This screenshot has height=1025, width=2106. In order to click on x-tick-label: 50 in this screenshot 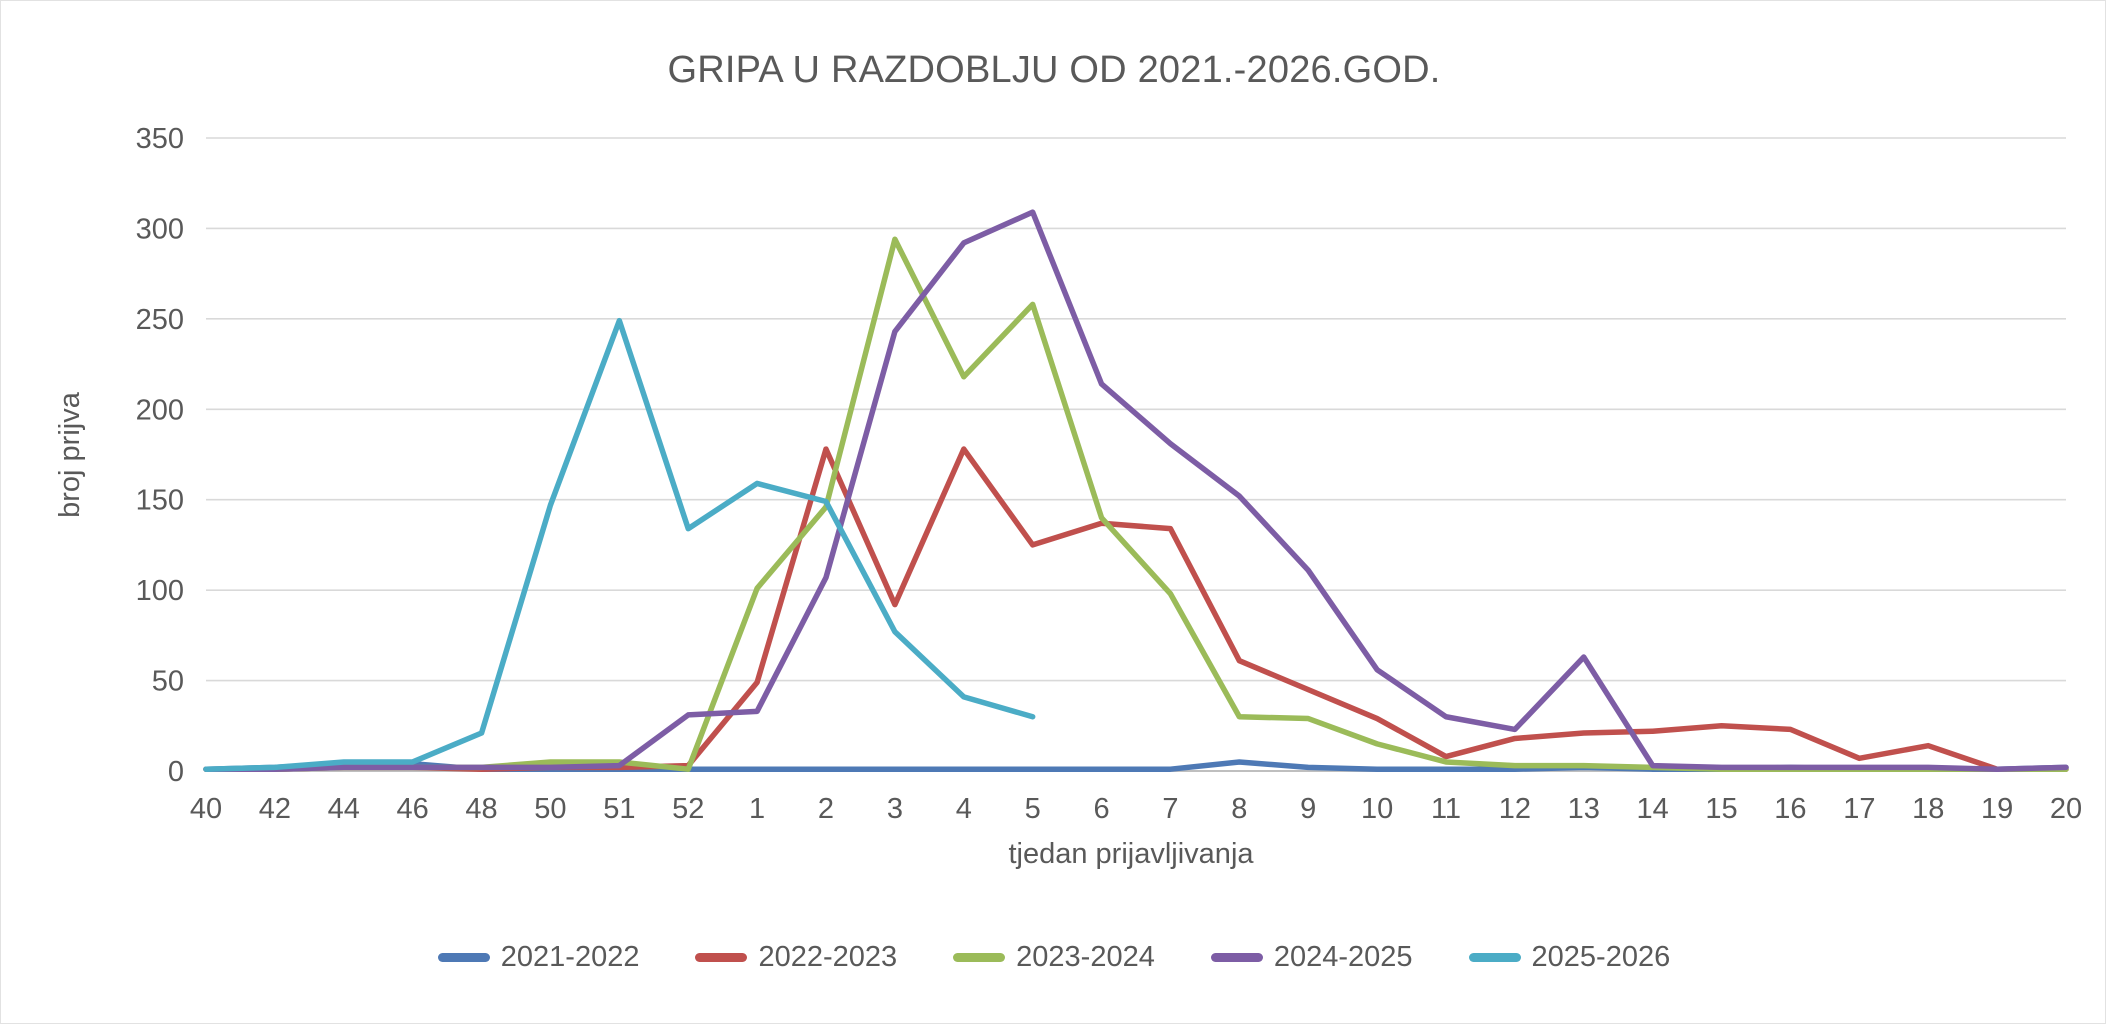, I will do `click(550, 809)`.